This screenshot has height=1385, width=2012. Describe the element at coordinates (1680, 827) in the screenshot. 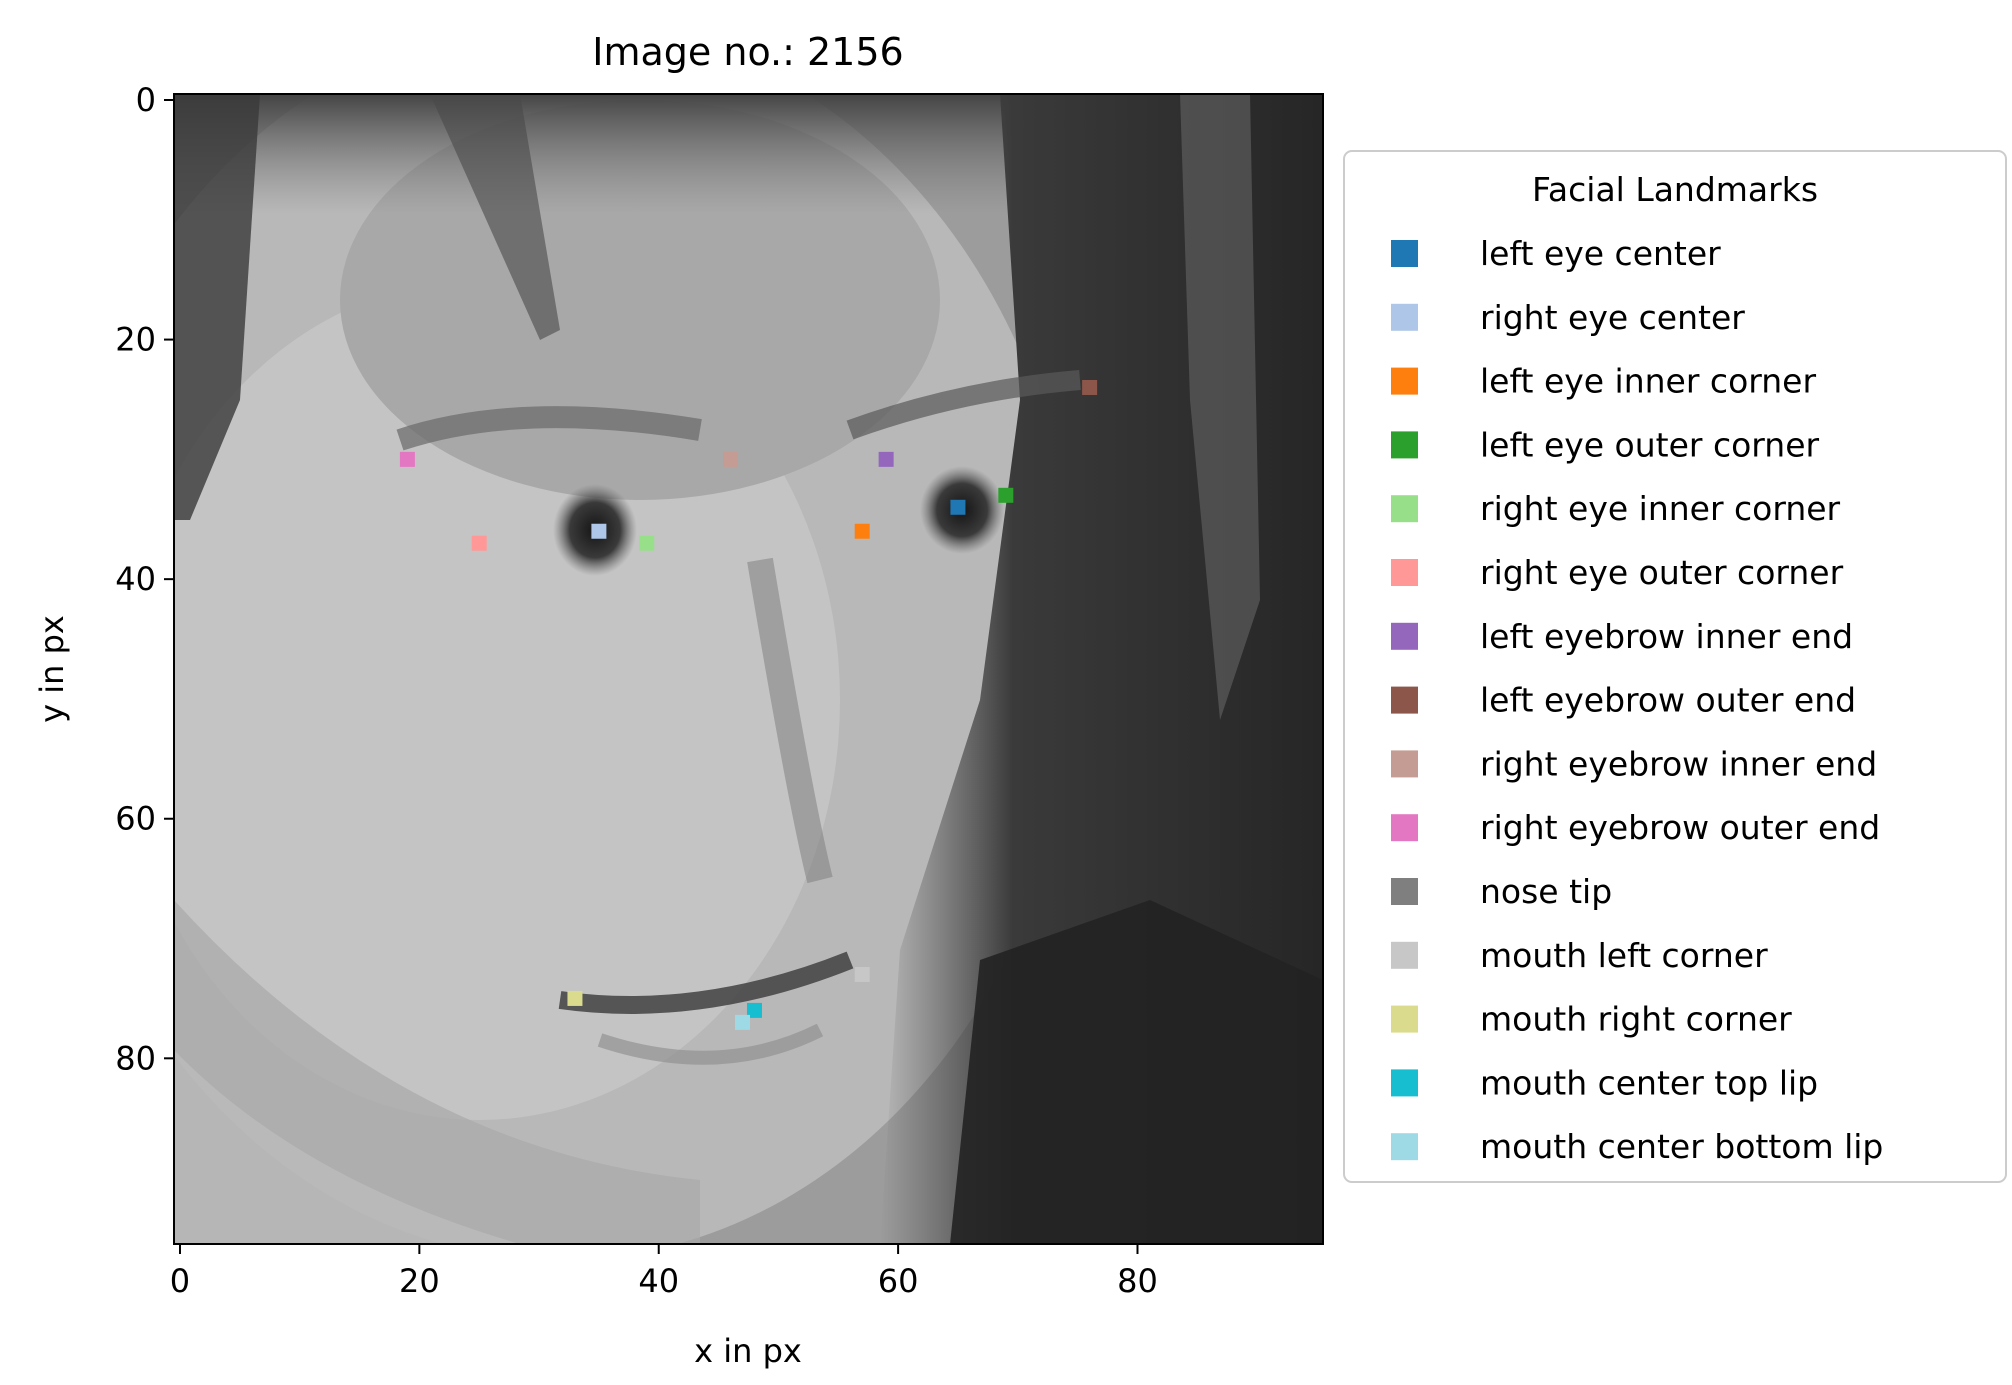

I see `legend-entry: right eyebrow outer end` at that location.